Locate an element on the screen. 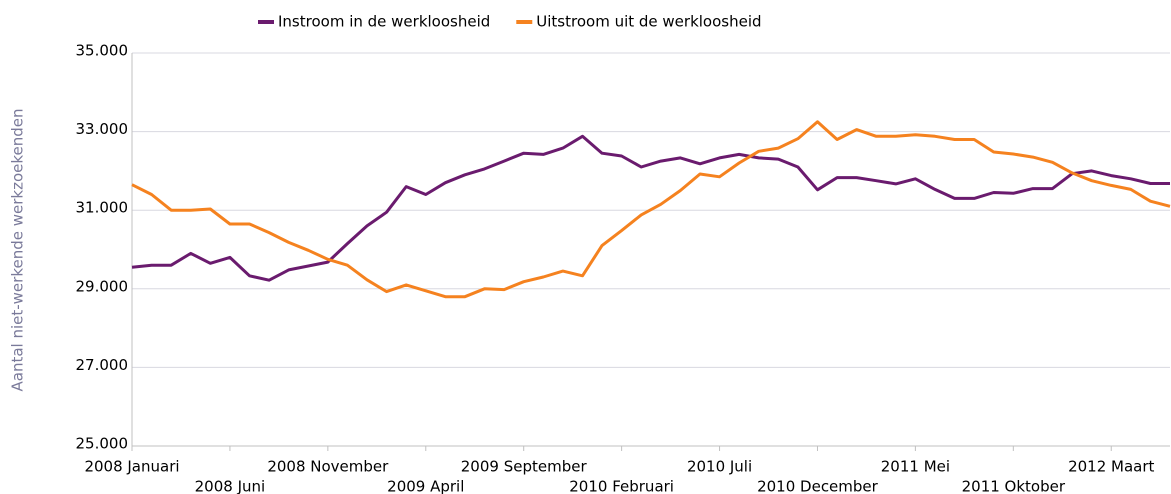  x-tick-label: 2009 April is located at coordinates (425, 486).